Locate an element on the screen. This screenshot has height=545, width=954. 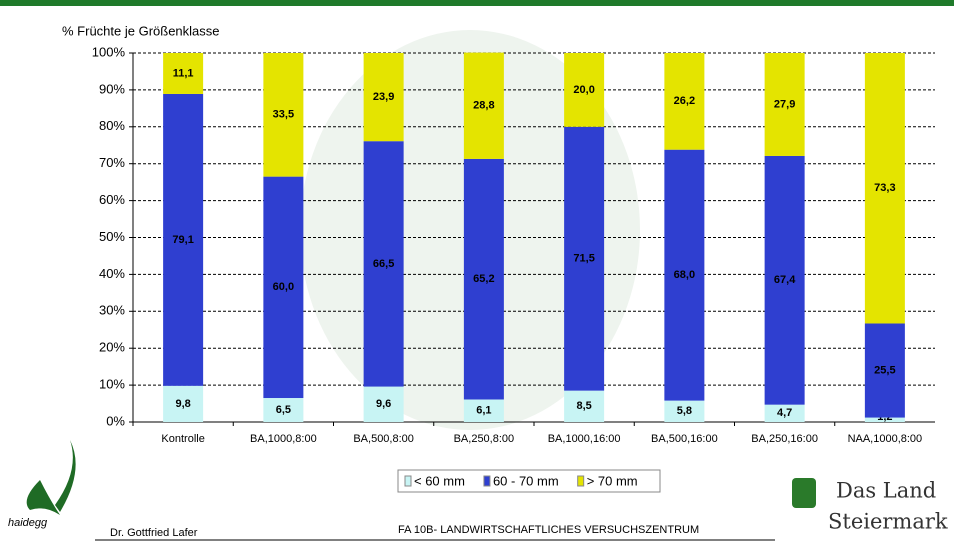
y-tick-label: 100% is located at coordinates (109, 51).